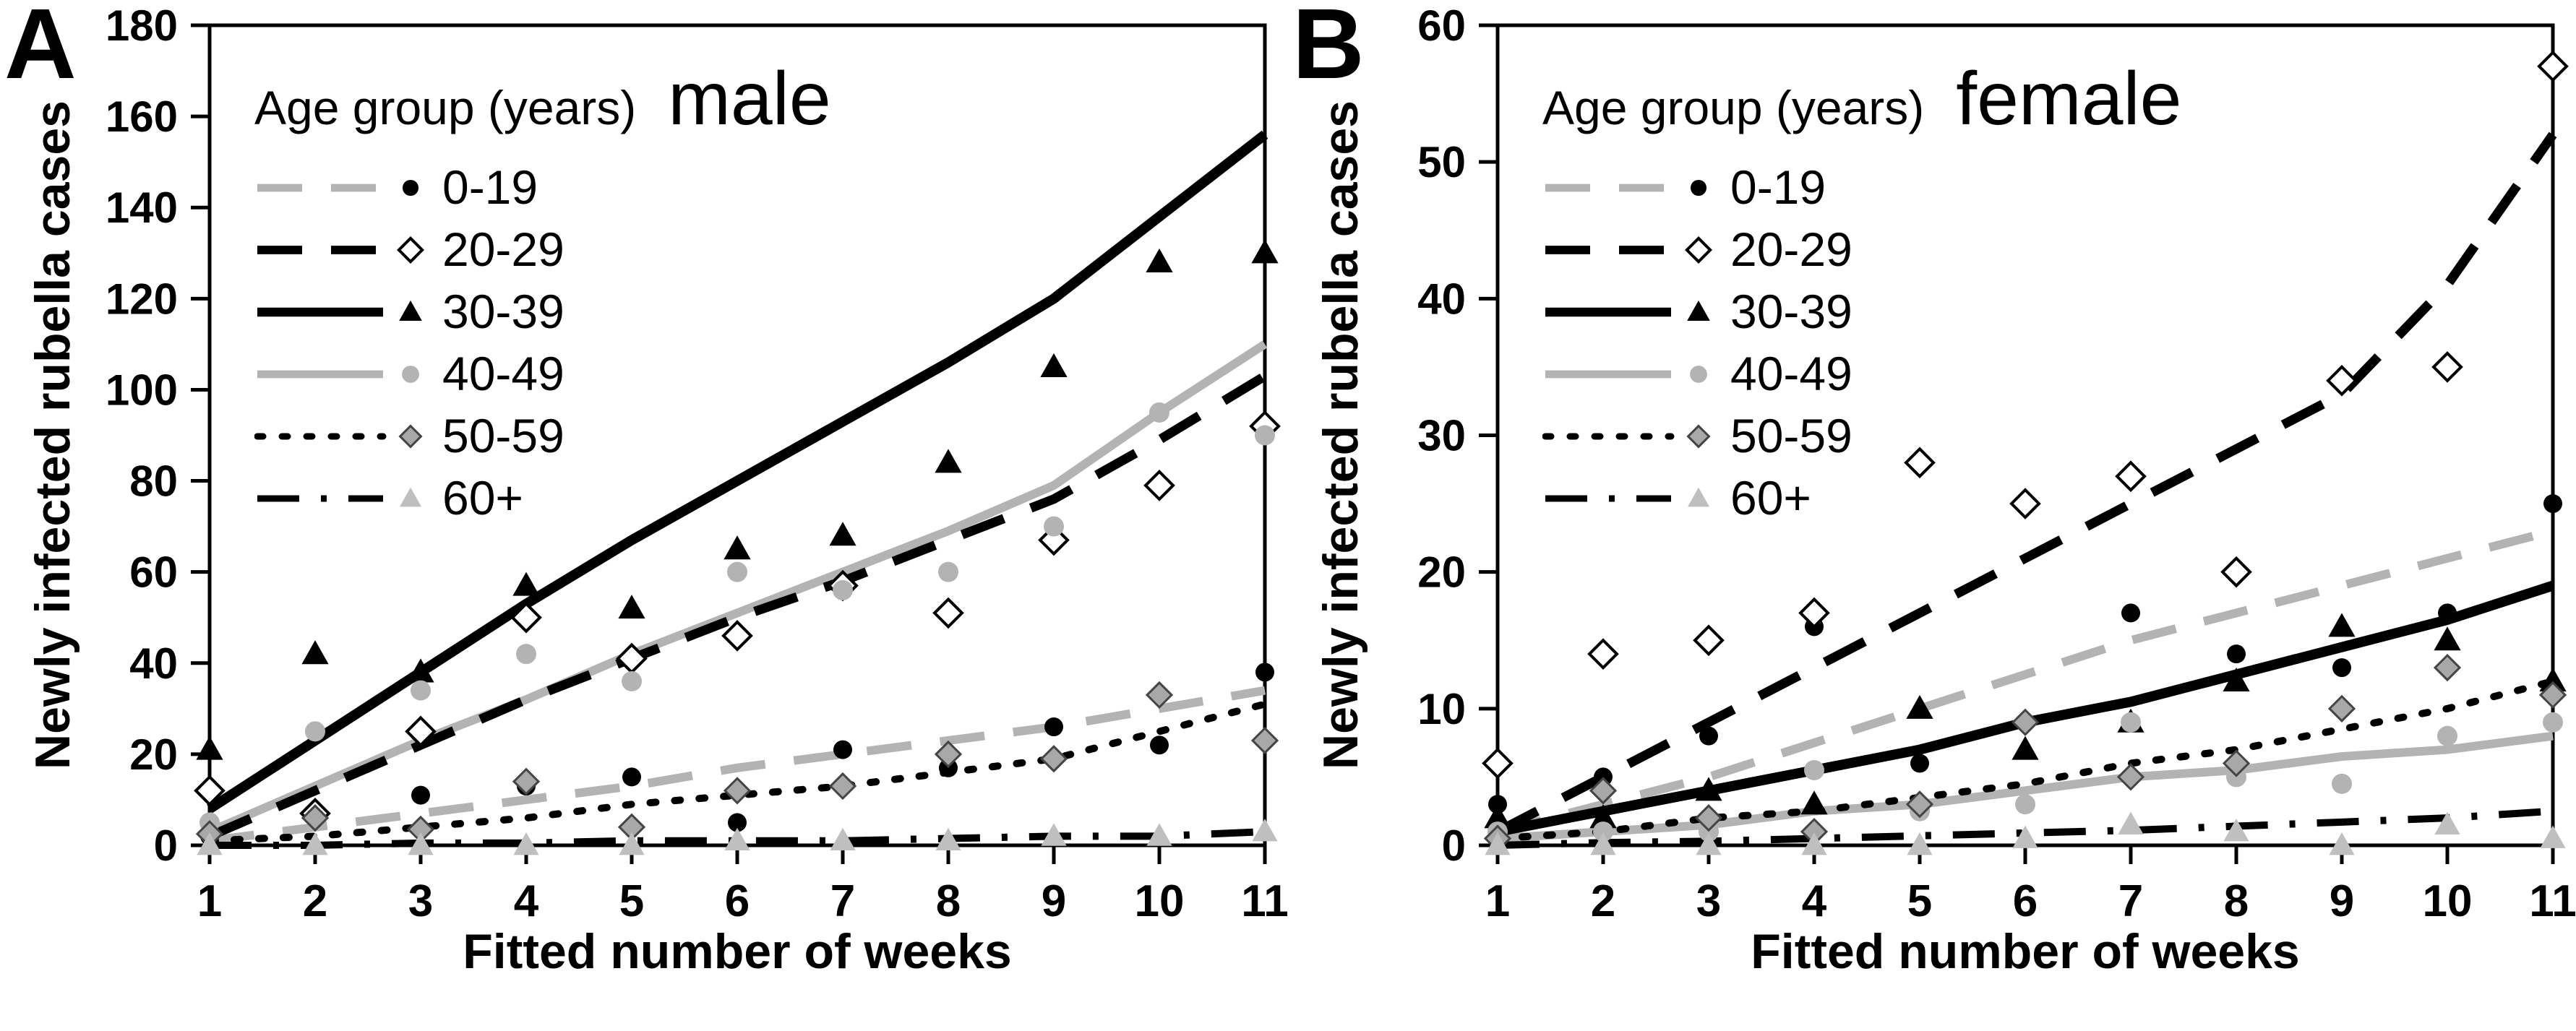 Image resolution: width=2576 pixels, height=1031 pixels. I want to click on legend-item-60+: 60+, so click(543, 498).